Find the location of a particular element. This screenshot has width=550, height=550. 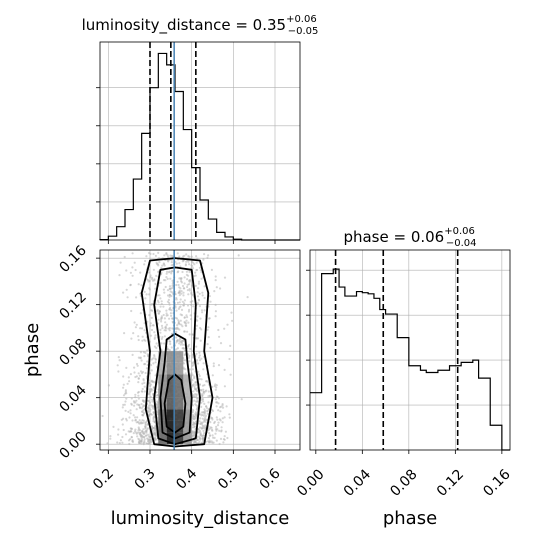

phase-title-upper-error: +0.06 is located at coordinates (459, 231).